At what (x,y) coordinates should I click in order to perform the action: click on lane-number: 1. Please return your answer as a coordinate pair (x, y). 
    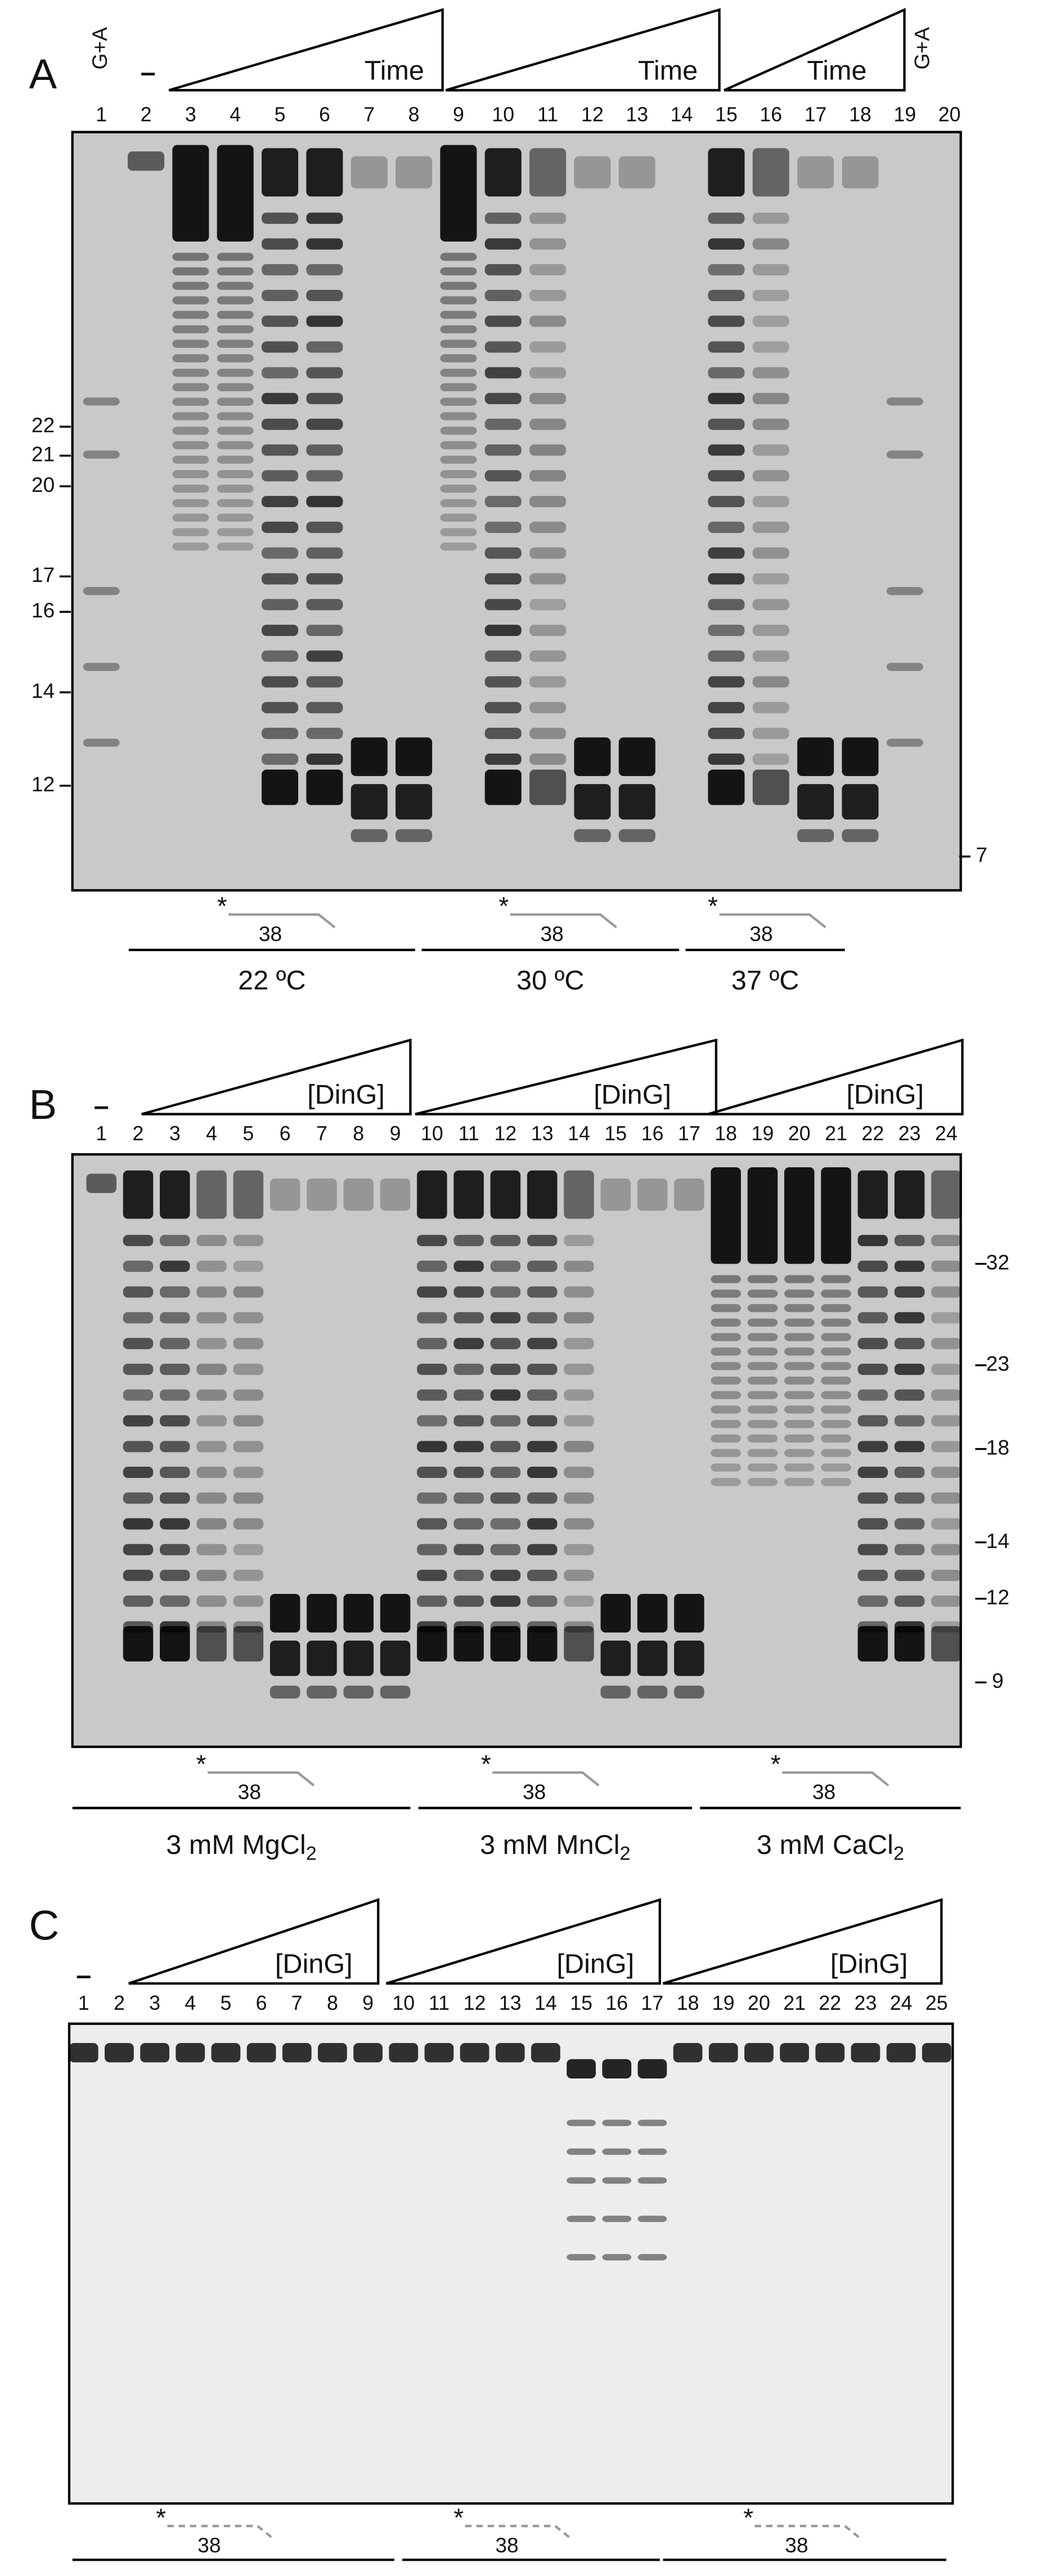
    Looking at the image, I should click on (101, 115).